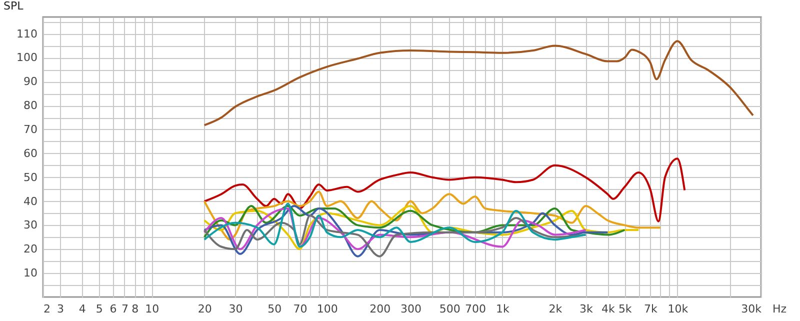 The image size is (800, 321). Describe the element at coordinates (27, 33) in the screenshot. I see `y-tick-label: 110` at that location.